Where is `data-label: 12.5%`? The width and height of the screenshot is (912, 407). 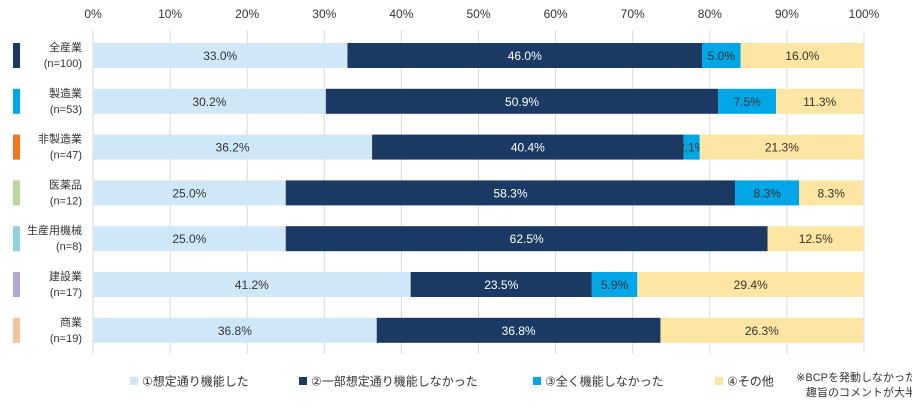
data-label: 12.5% is located at coordinates (816, 239).